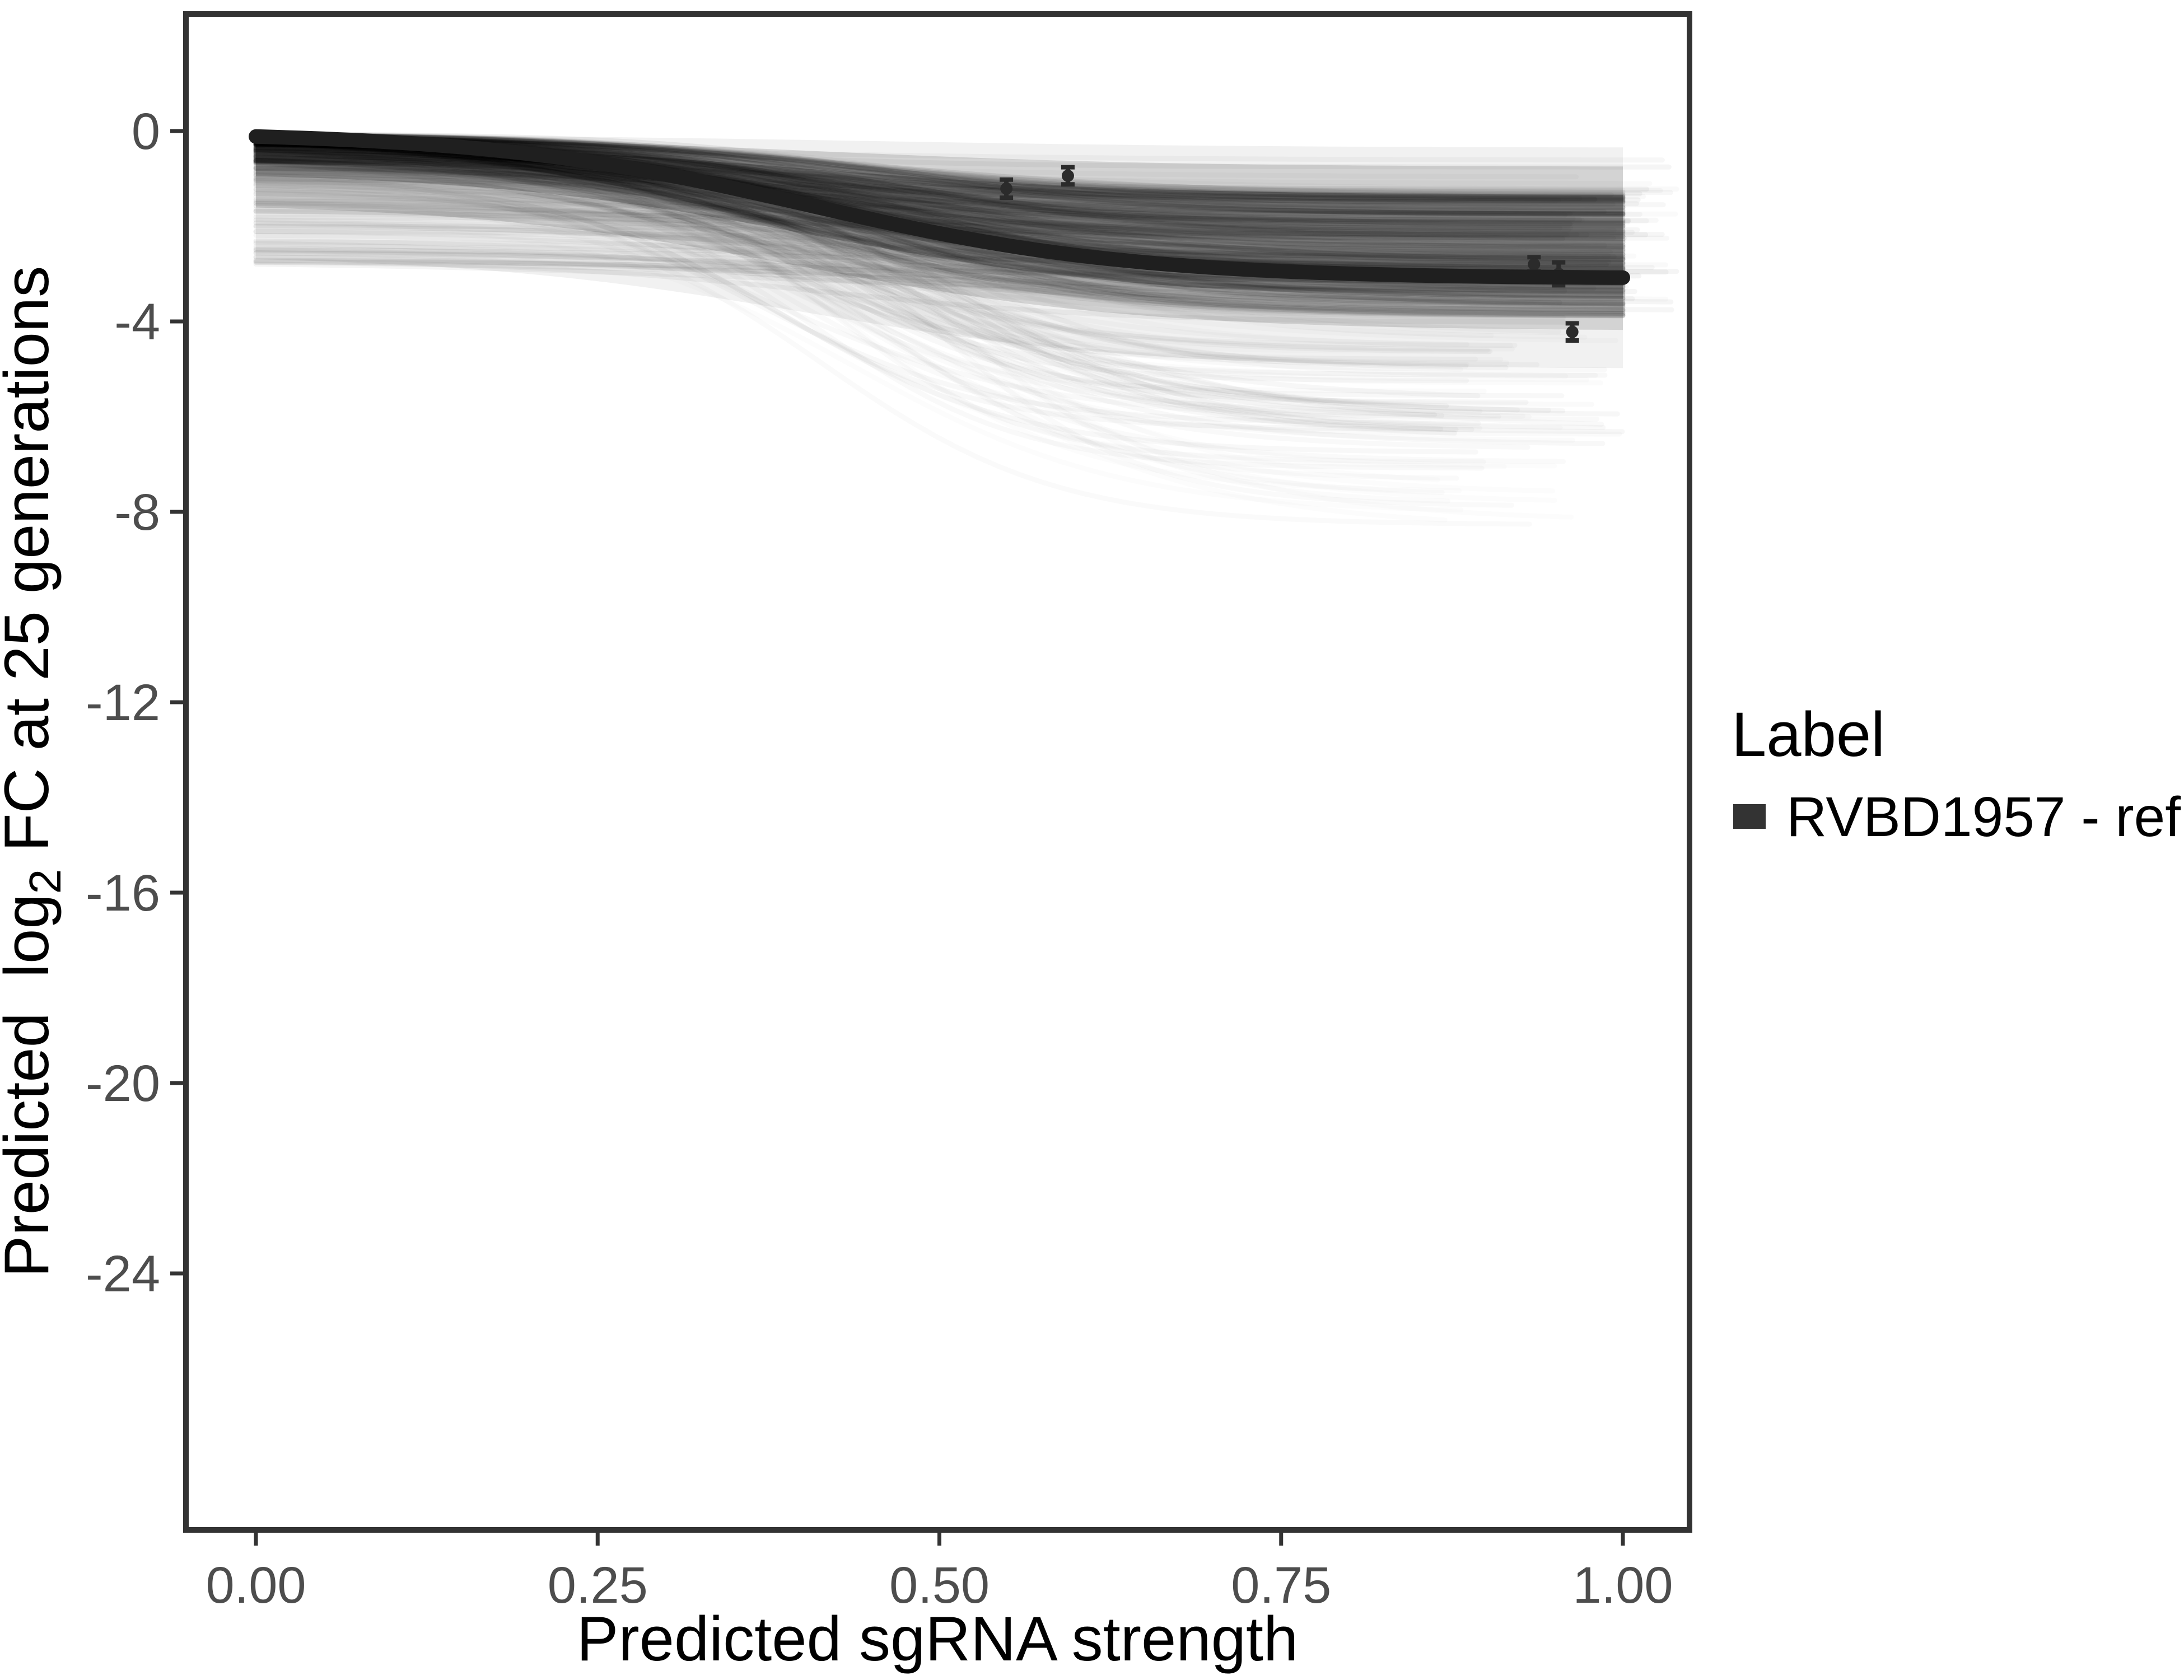 This screenshot has height=1680, width=2184. Describe the element at coordinates (598, 1586) in the screenshot. I see `x-tick-label: 0.25` at that location.